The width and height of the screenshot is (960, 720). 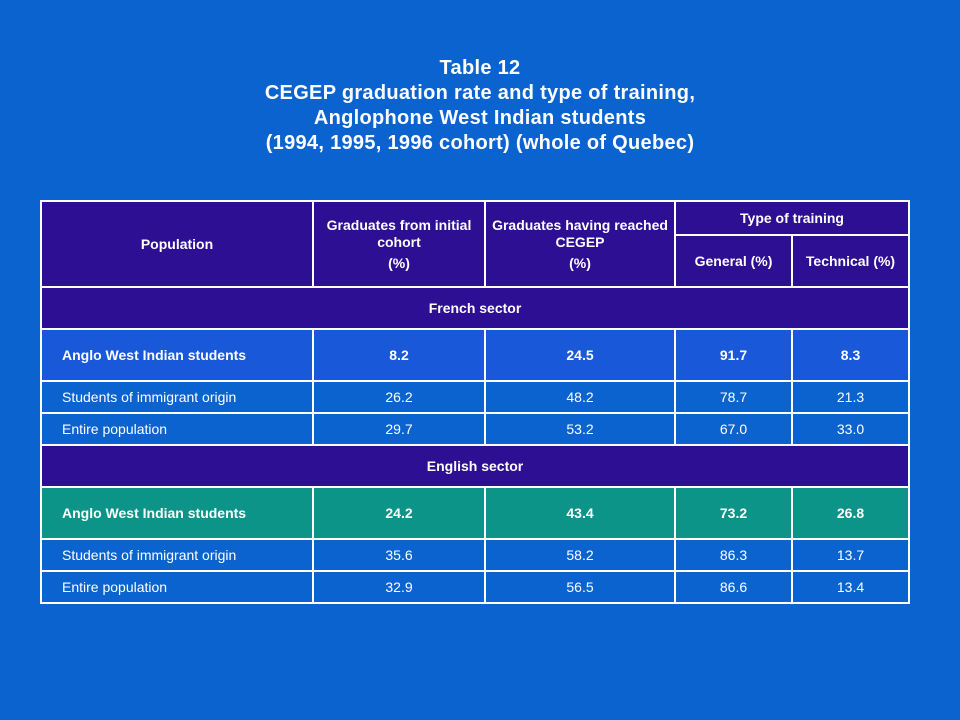 I want to click on cell-technical: 26.8, so click(x=850, y=513).